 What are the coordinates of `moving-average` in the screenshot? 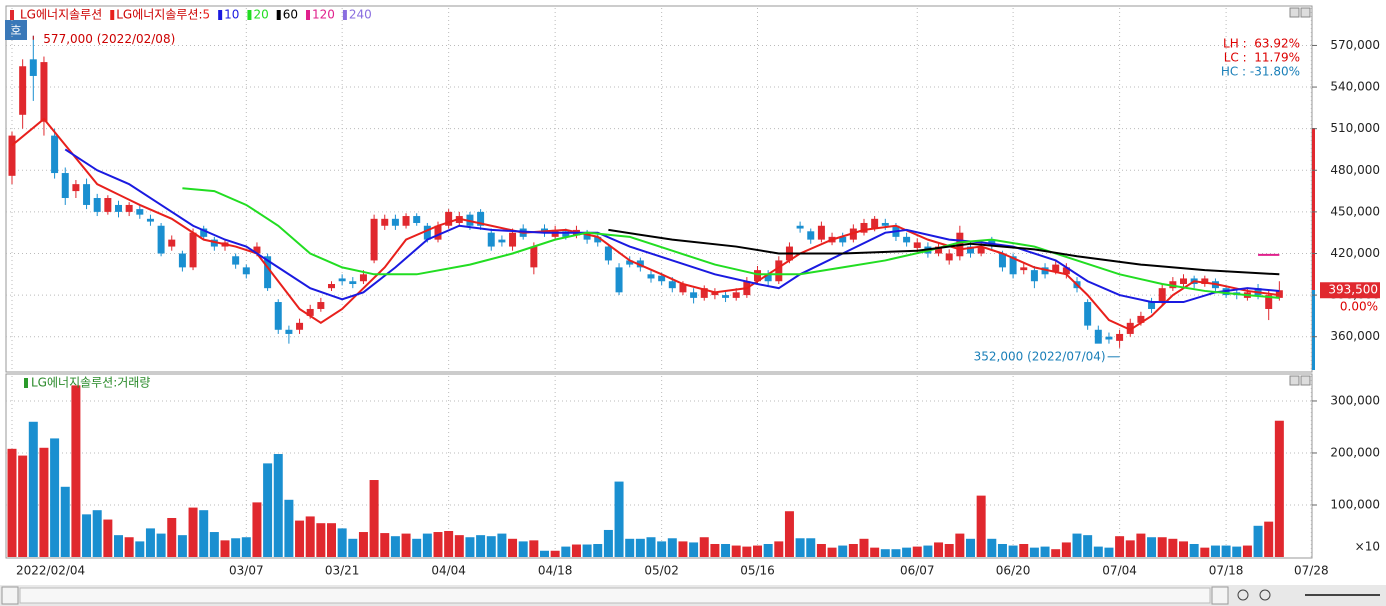 It's located at (731, 243).